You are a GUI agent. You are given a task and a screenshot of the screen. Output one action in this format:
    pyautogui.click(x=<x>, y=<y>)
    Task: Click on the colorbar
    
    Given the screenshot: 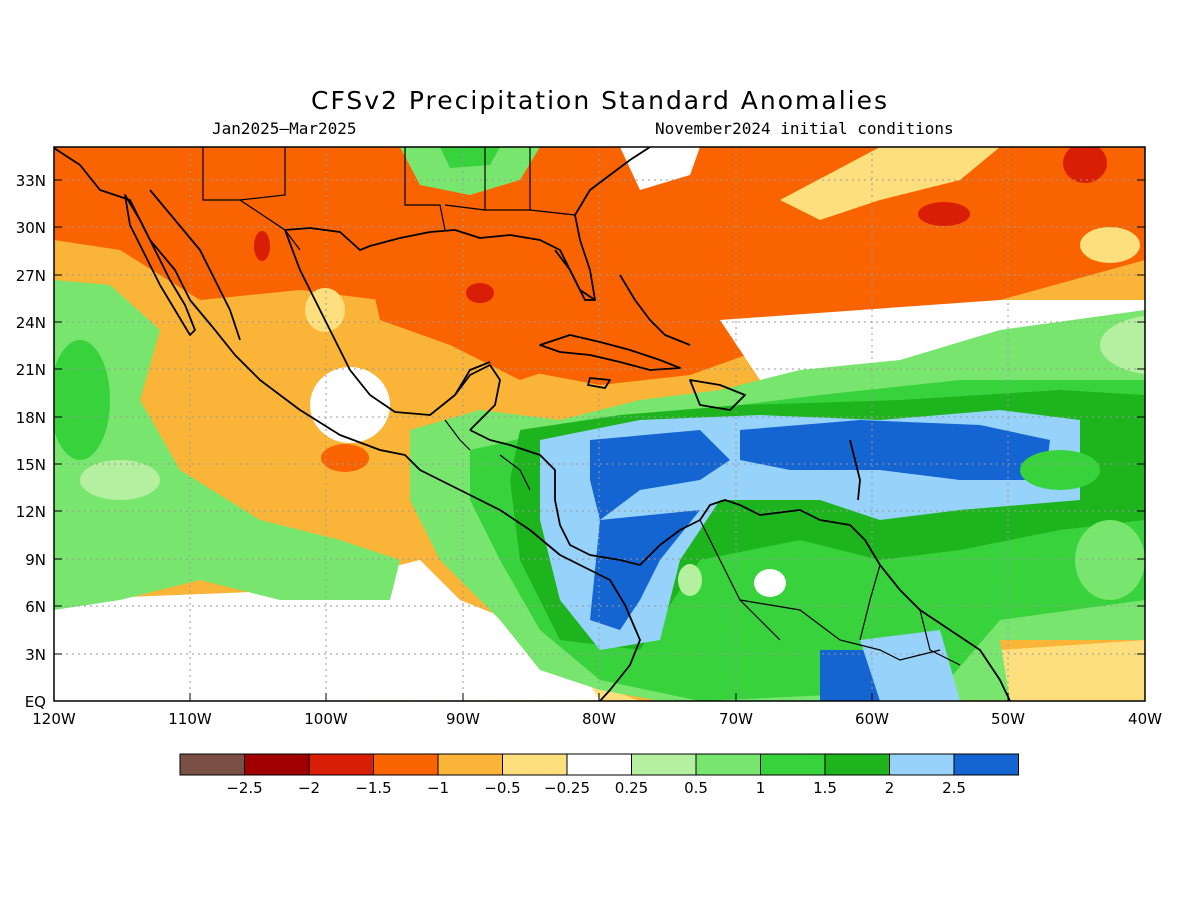 What is the action you would take?
    pyautogui.click(x=599, y=764)
    